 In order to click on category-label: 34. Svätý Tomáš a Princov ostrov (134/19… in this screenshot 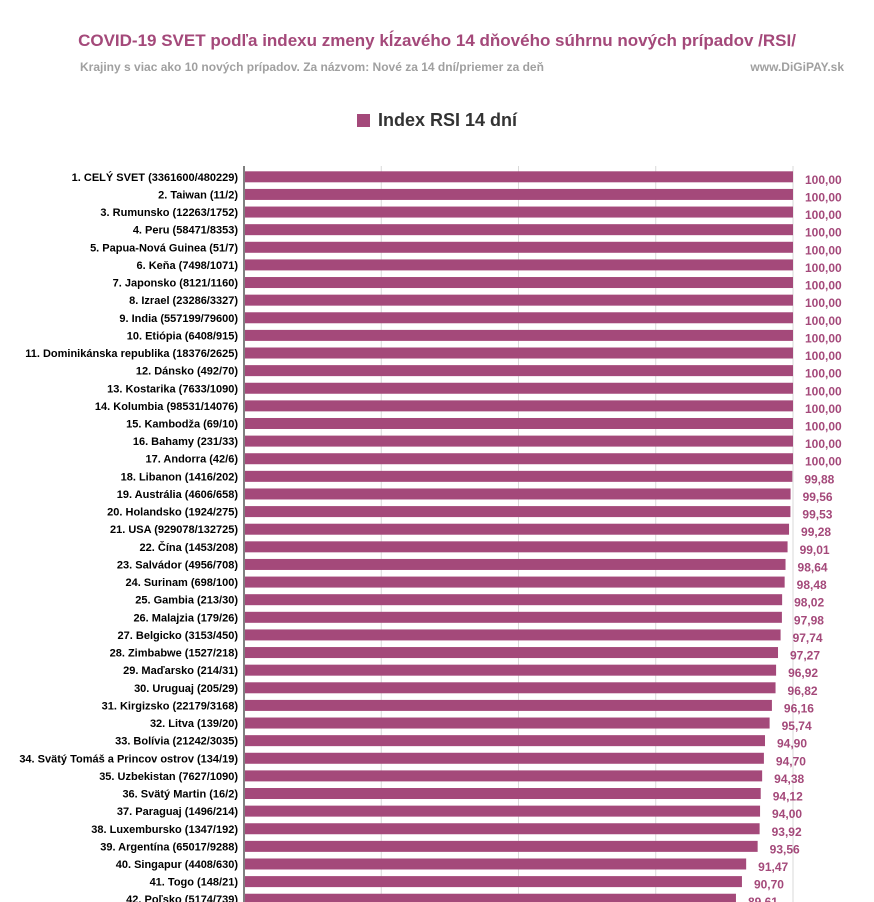, I will do `click(128, 759)`.